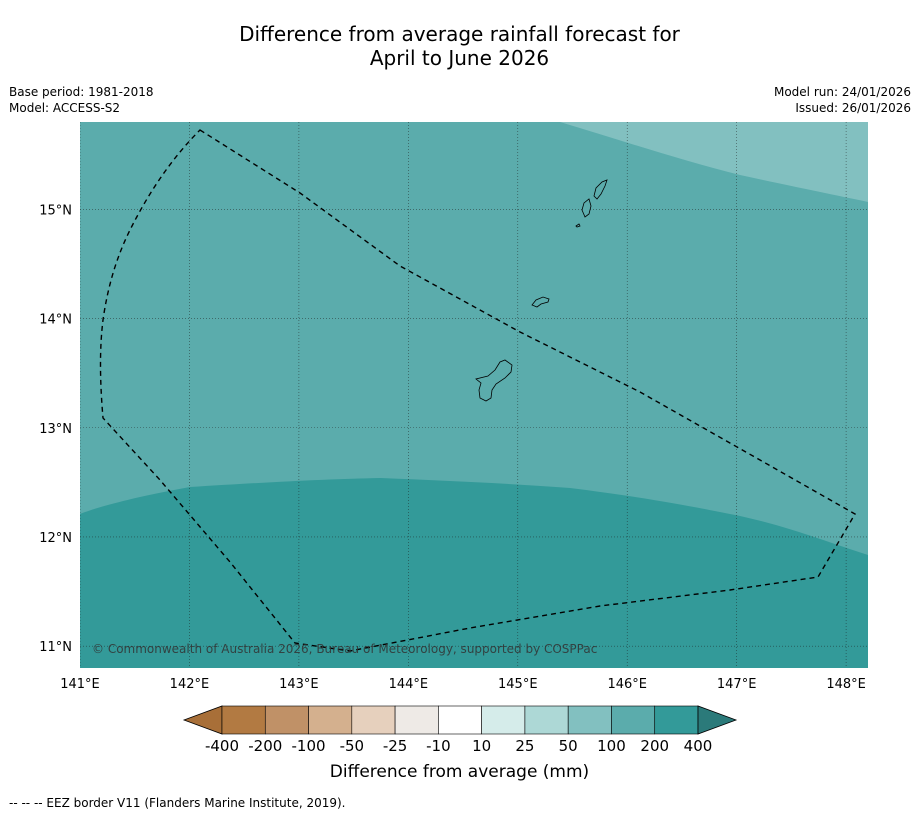 This screenshot has width=919, height=816. Describe the element at coordinates (438, 746) in the screenshot. I see `colorbar-tick-label: -10` at that location.